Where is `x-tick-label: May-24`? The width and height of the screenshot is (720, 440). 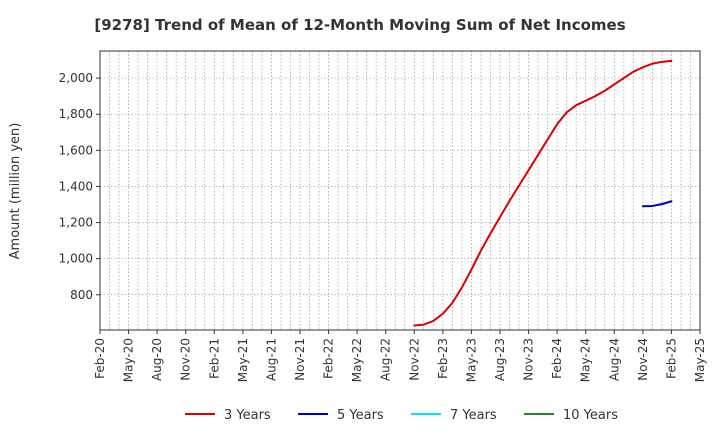 x-tick-label: May-24 is located at coordinates (586, 360).